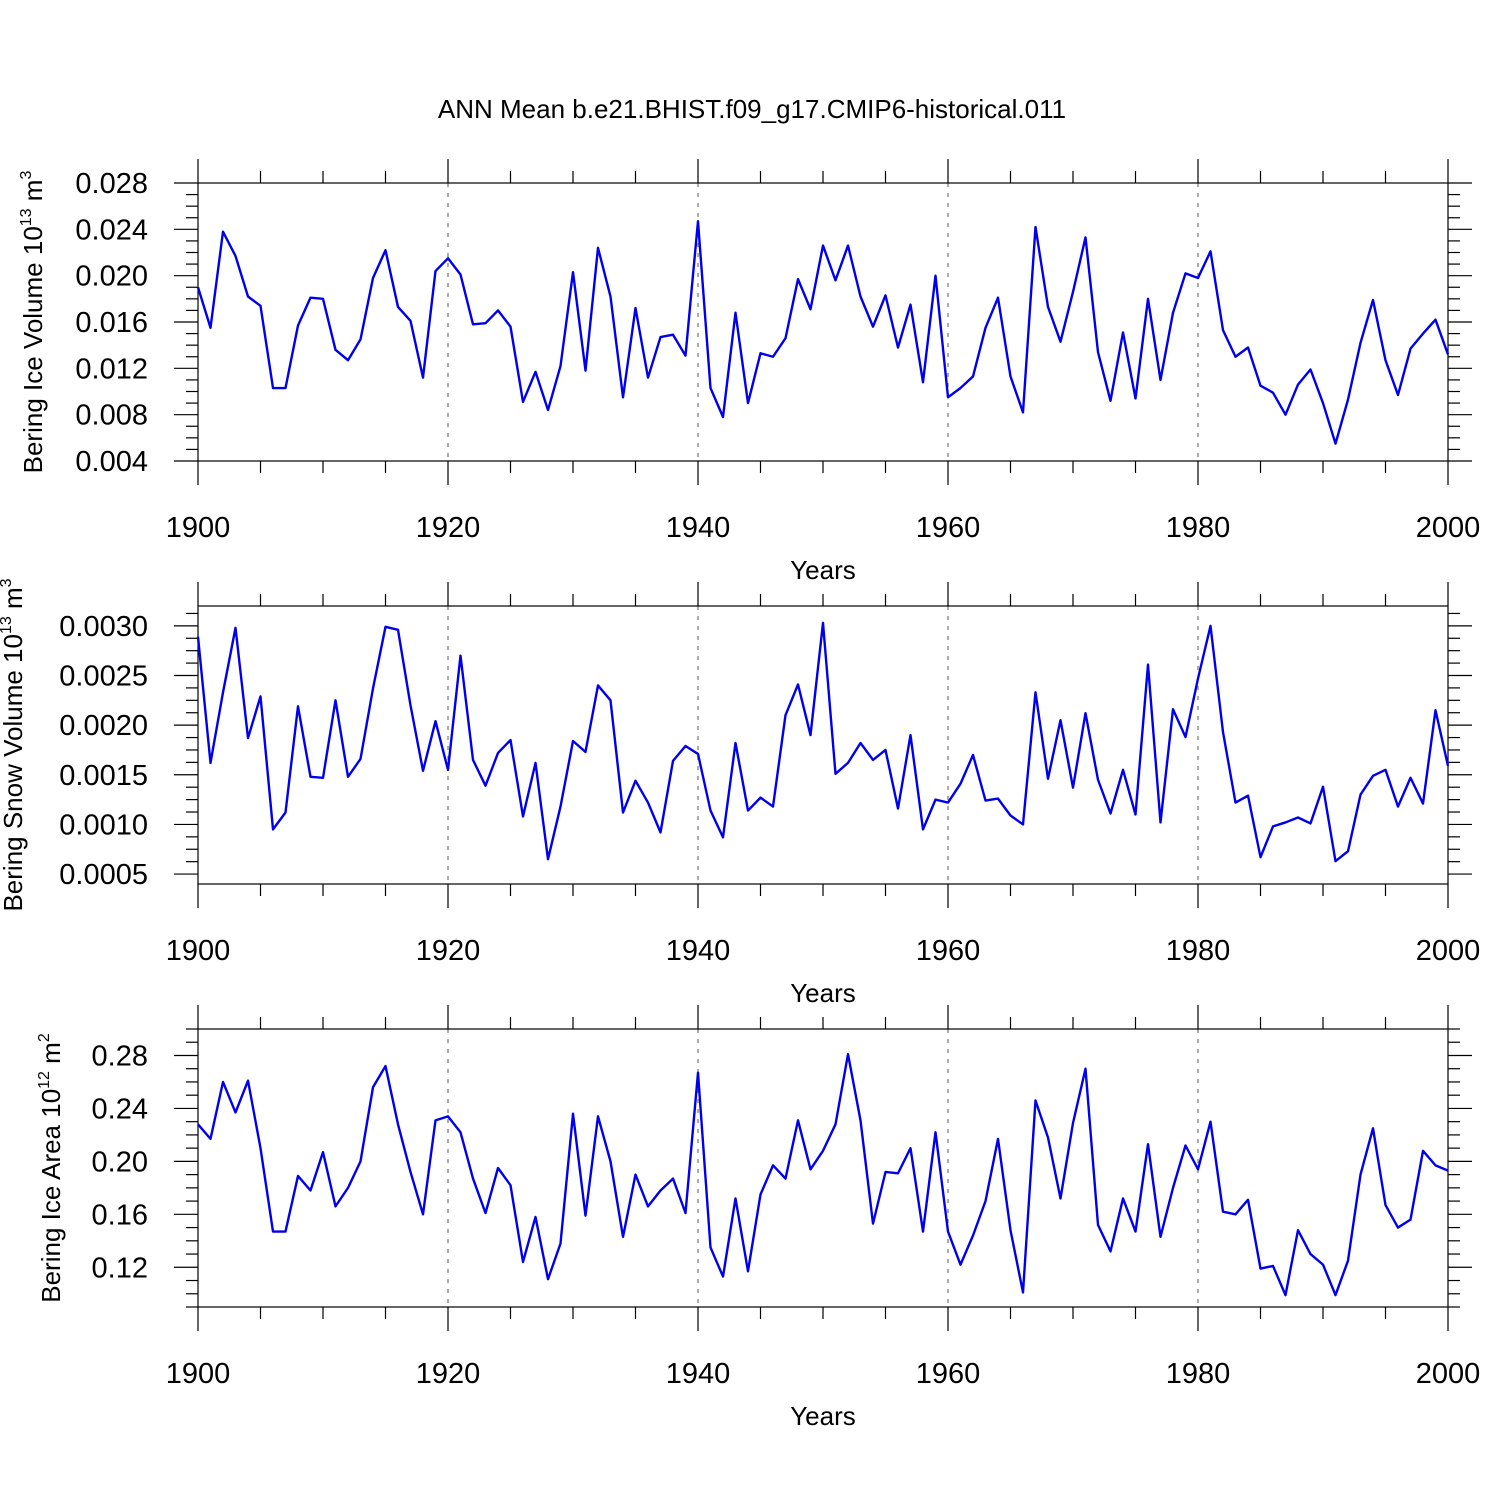  What do you see at coordinates (51, 1196) in the screenshot?
I see `y-axis-title-text: Bering Ice Area 10` at bounding box center [51, 1196].